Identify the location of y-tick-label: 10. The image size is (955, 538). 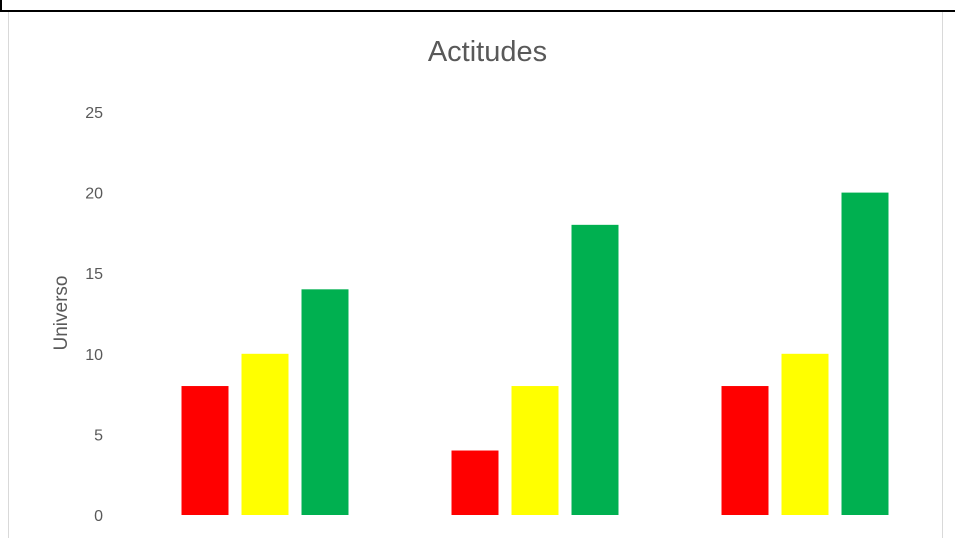
(94, 355).